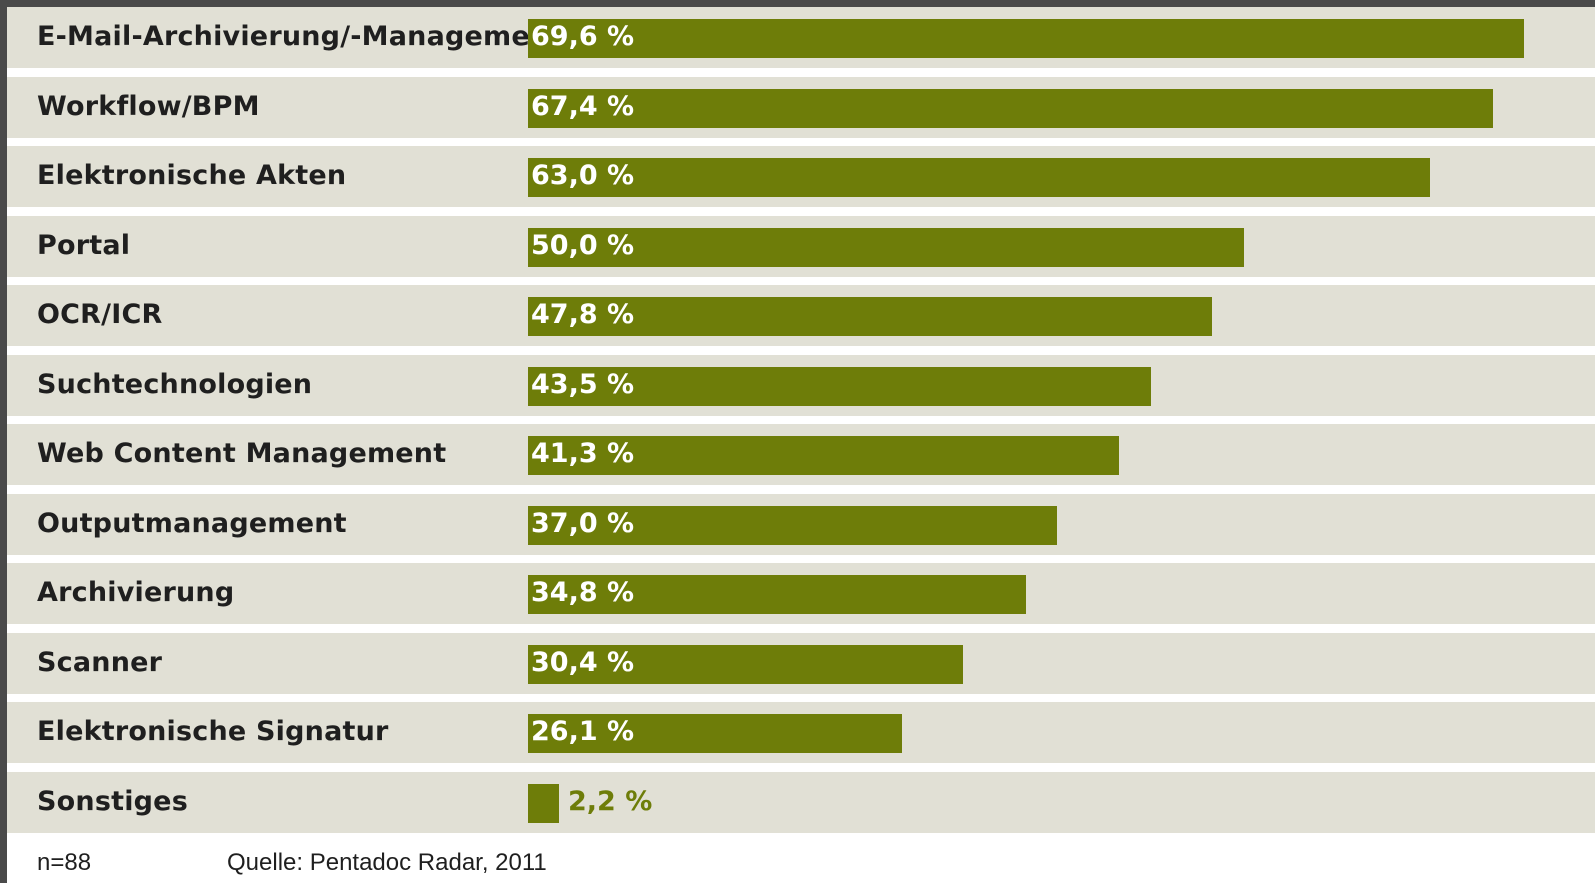  I want to click on bar-value-label: 30,4 %, so click(583, 662).